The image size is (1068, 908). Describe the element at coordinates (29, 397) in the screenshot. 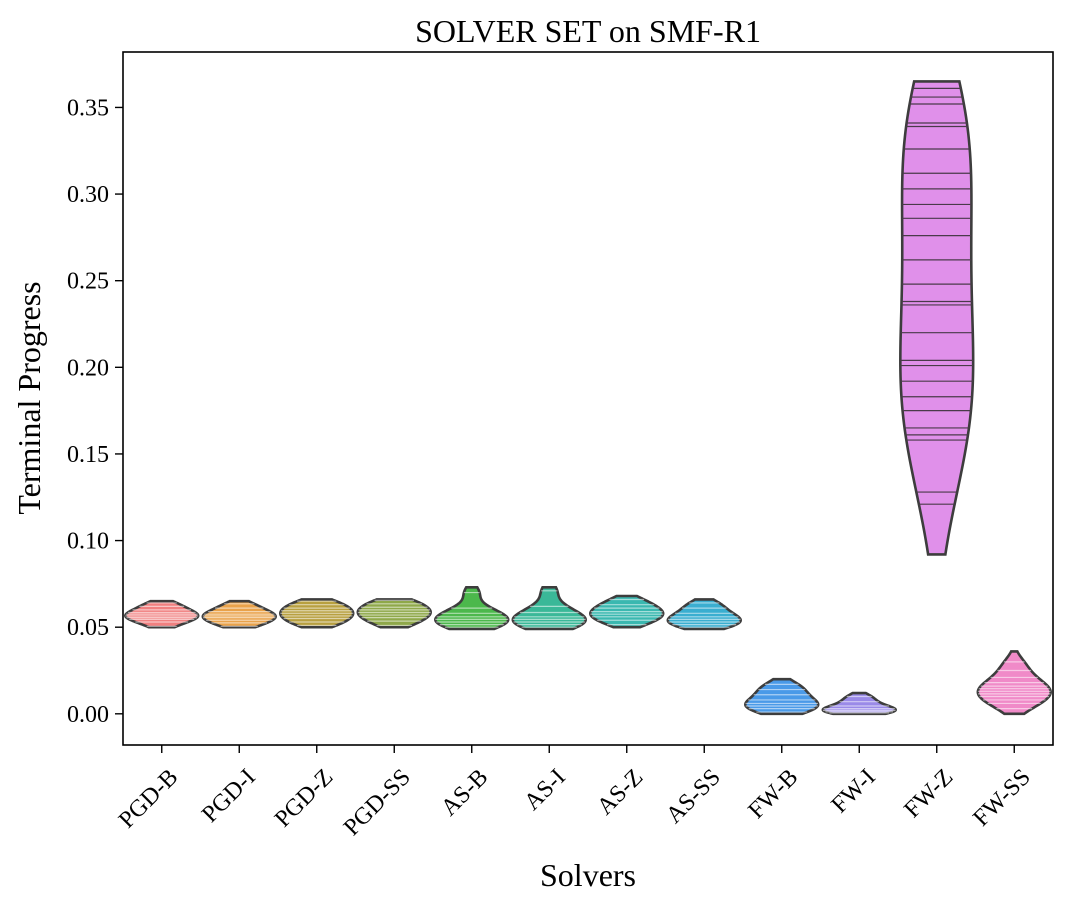

I see `y-axis-label: Terminal Progress` at that location.